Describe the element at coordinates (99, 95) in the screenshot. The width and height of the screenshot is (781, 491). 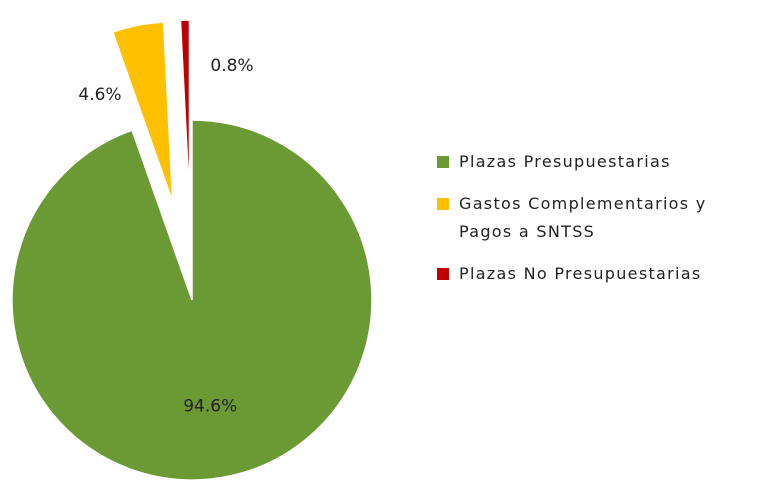
I see `data-label: 4.6%` at that location.